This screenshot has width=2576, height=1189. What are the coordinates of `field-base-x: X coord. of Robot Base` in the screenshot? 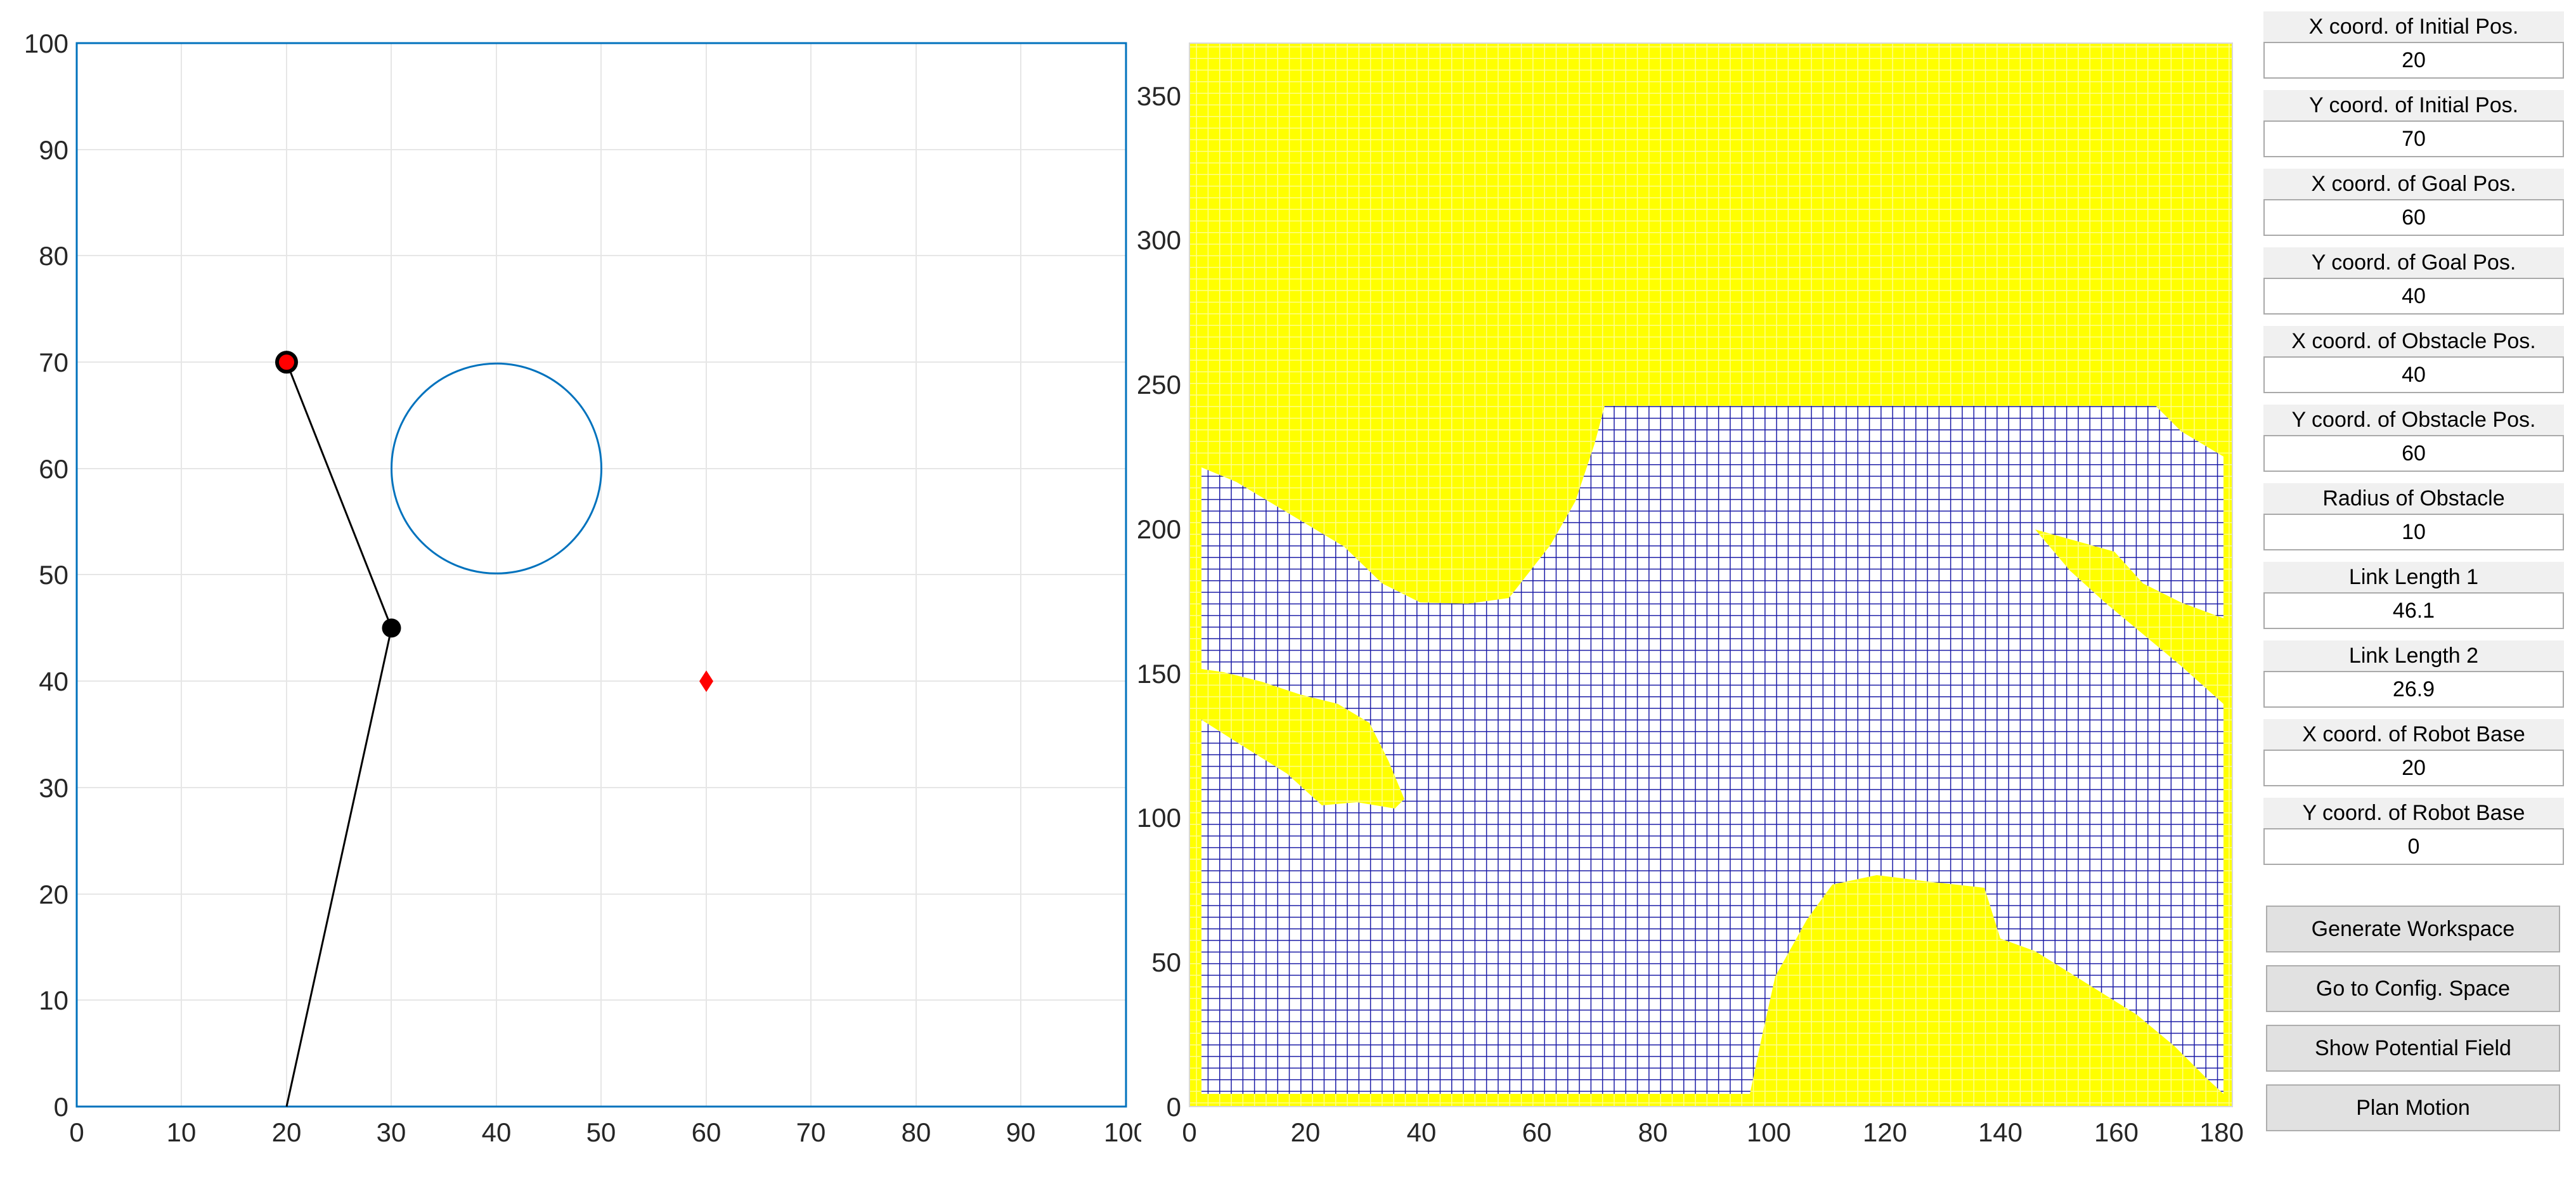 It's located at (2413, 752).